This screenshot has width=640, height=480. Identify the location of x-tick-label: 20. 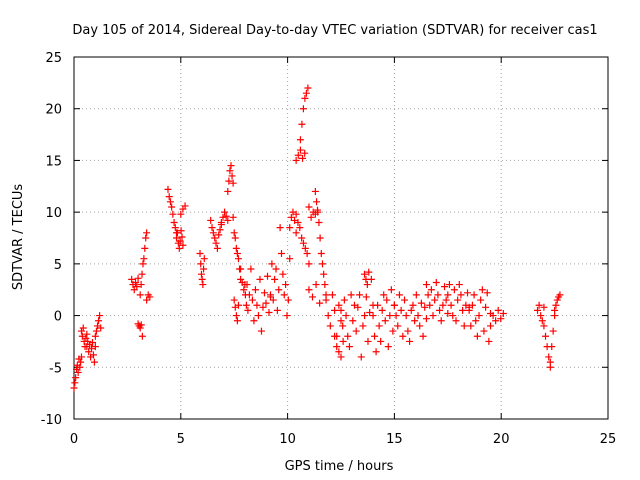
(501, 439).